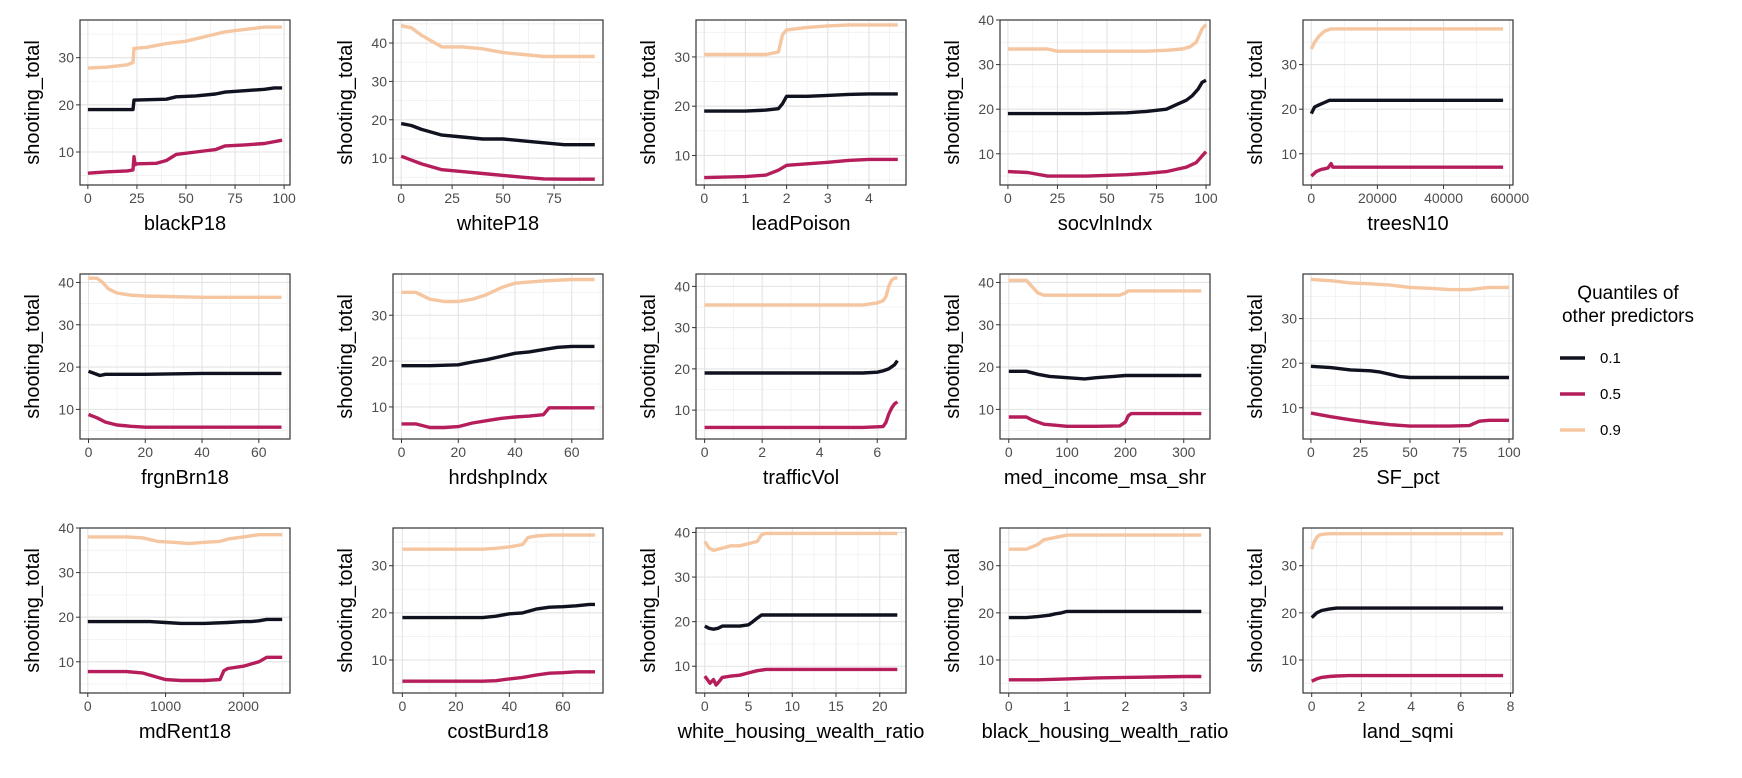  Describe the element at coordinates (869, 198) in the screenshot. I see `x-tick-label: 4` at that location.